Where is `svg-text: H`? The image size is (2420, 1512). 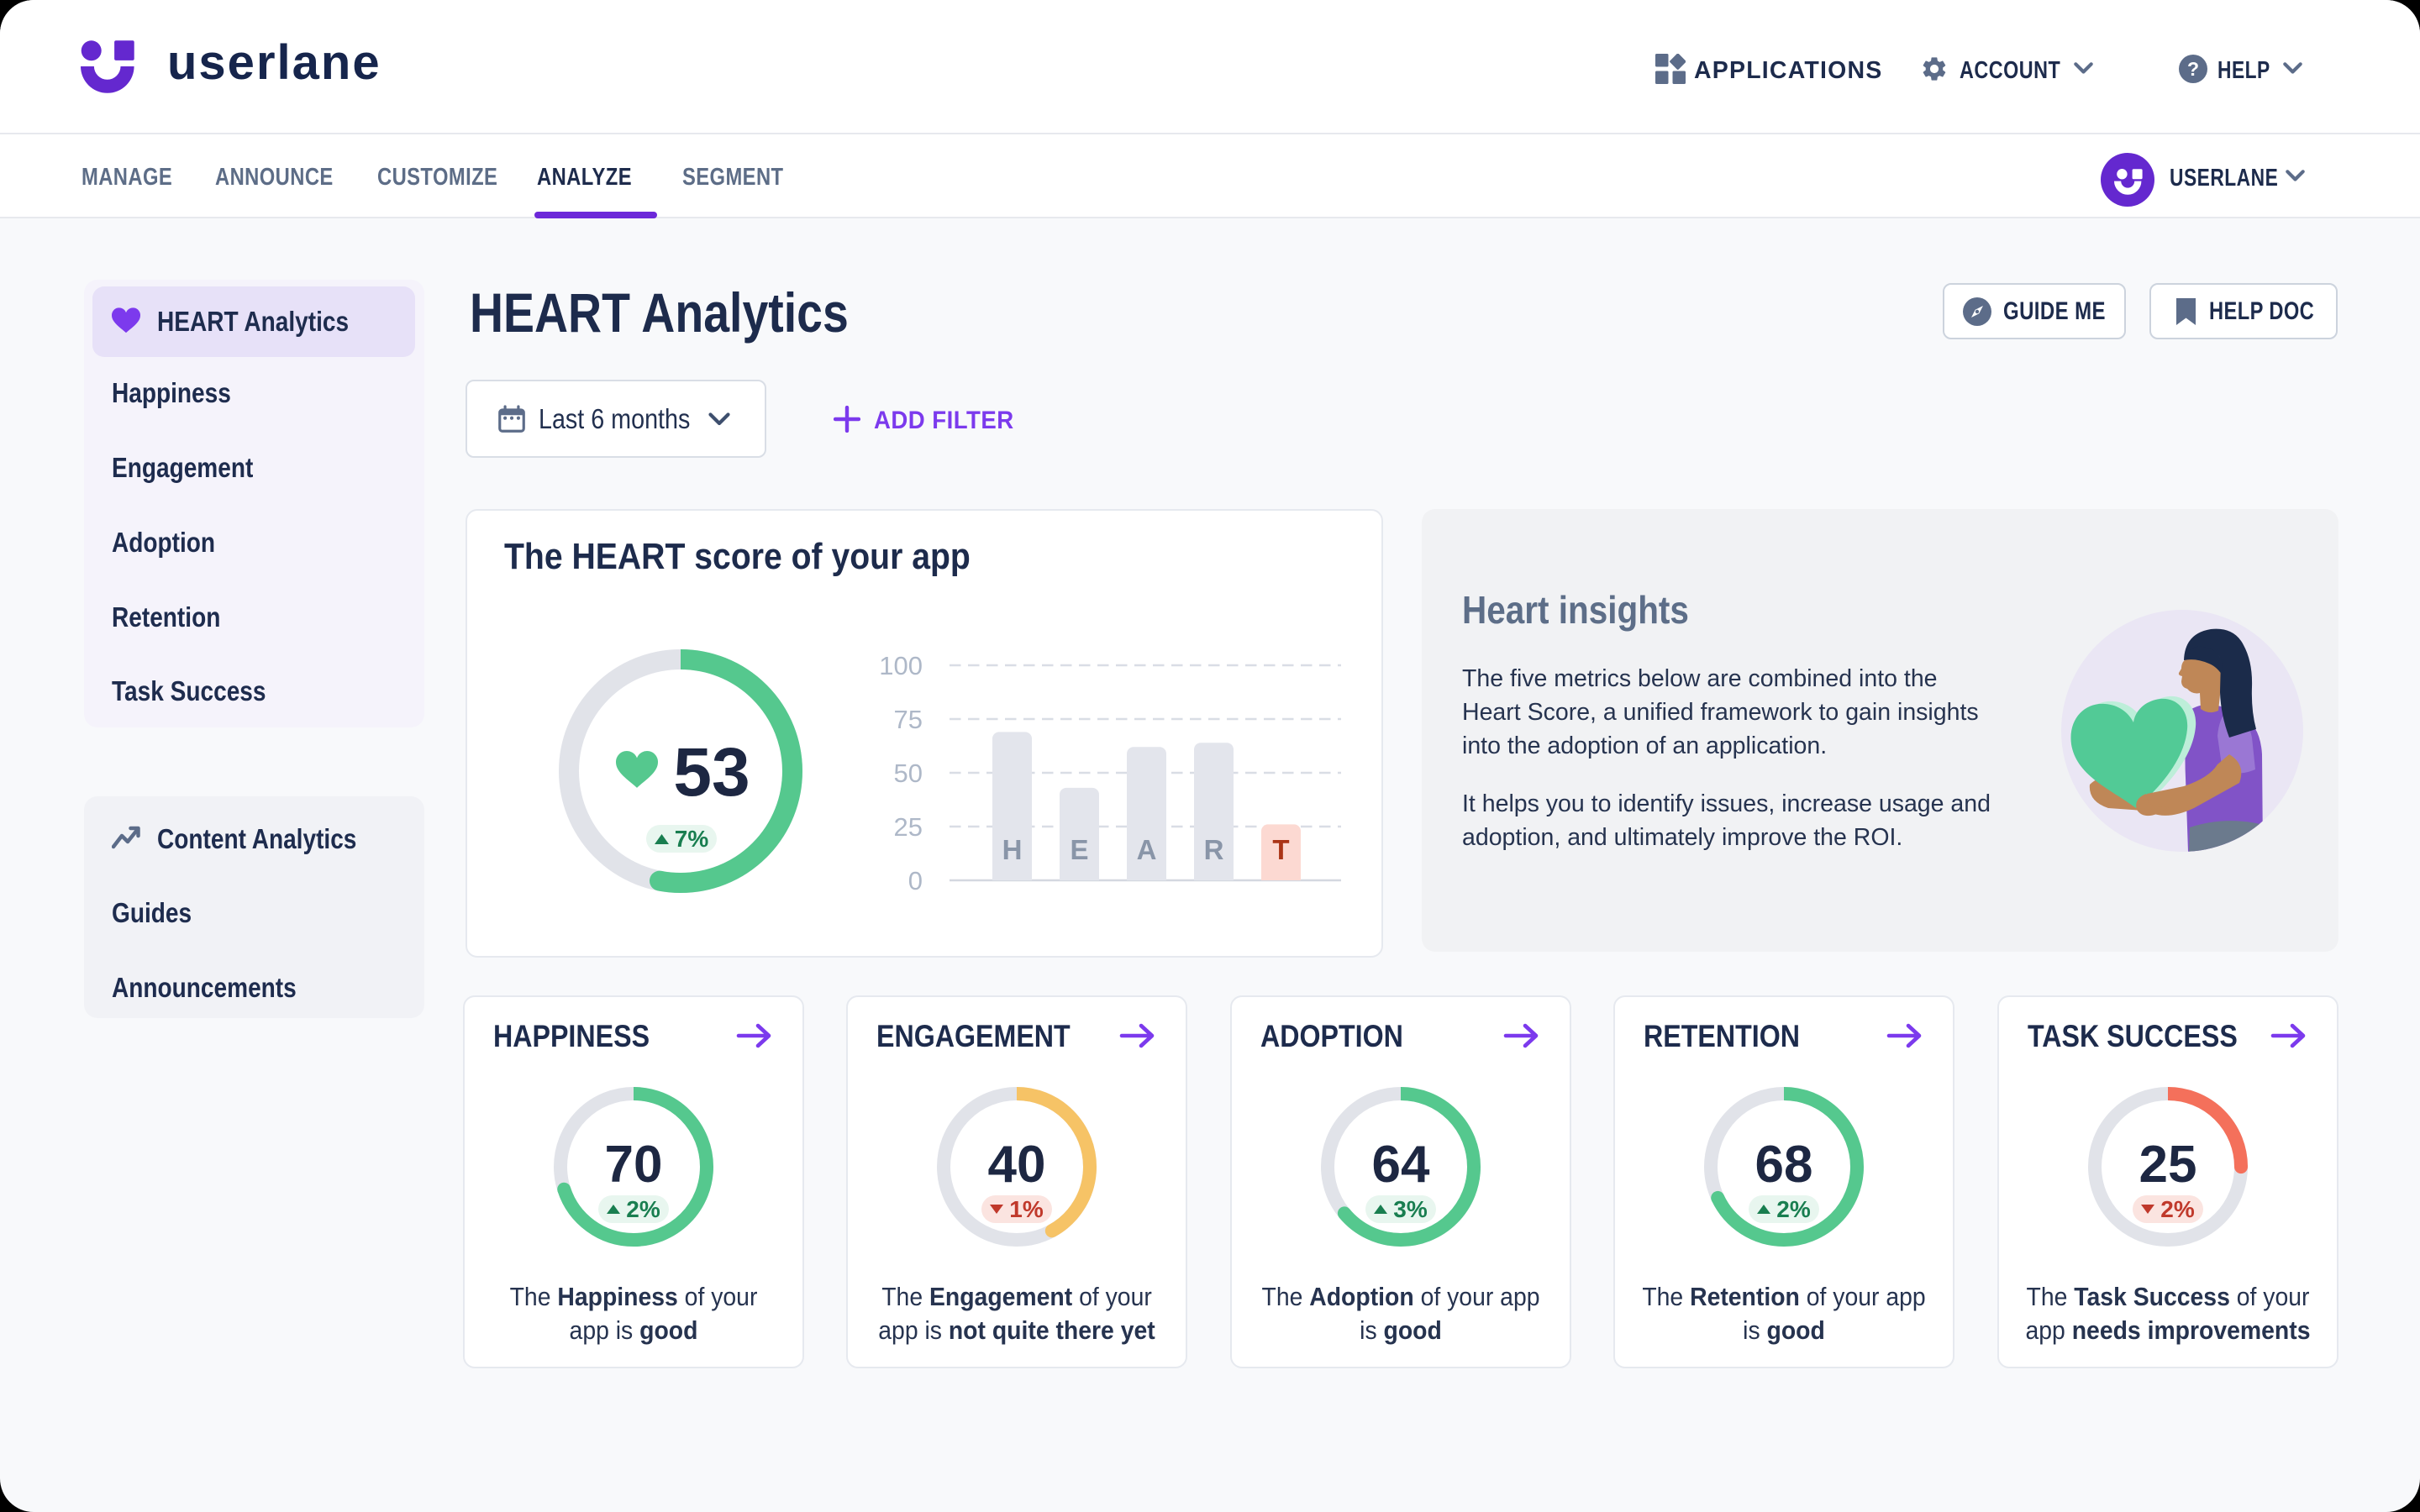 svg-text: H is located at coordinates (1013, 849).